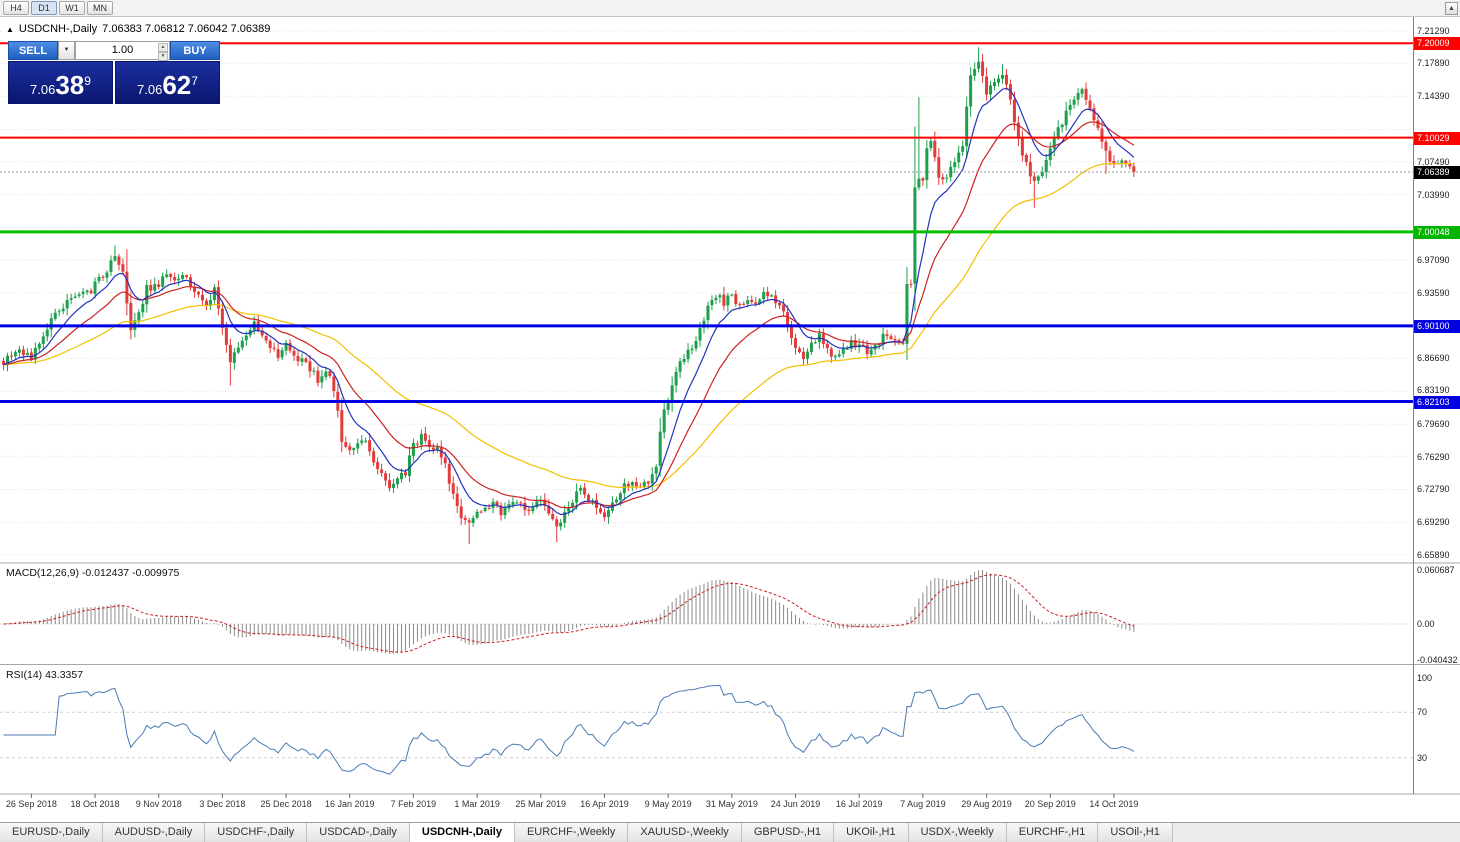 The height and width of the screenshot is (842, 1460). I want to click on tab-usdx-weekly: USDX-,Weekly, so click(957, 832).